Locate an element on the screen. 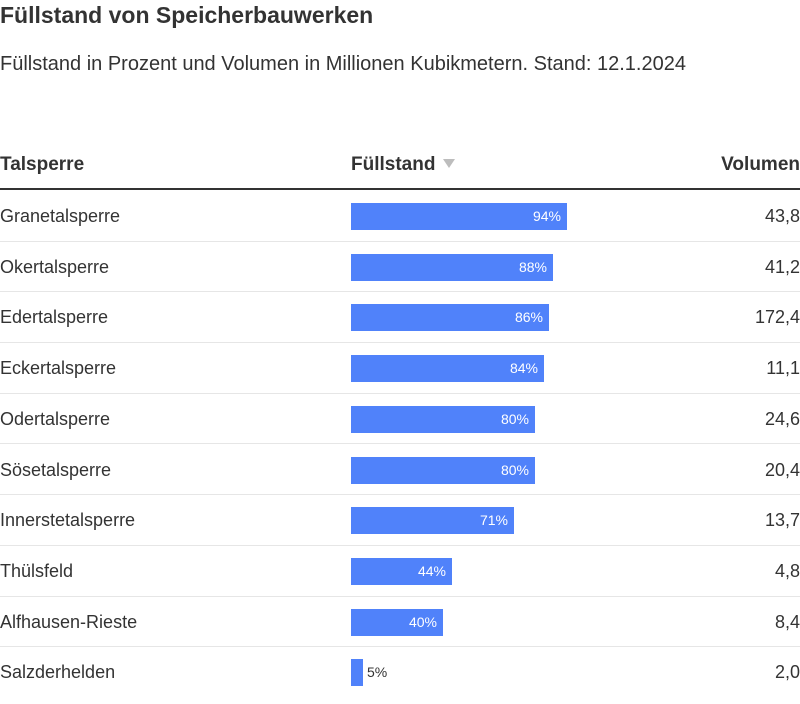  table-row: Granetalsperre 94% 43,8 is located at coordinates (400, 216).